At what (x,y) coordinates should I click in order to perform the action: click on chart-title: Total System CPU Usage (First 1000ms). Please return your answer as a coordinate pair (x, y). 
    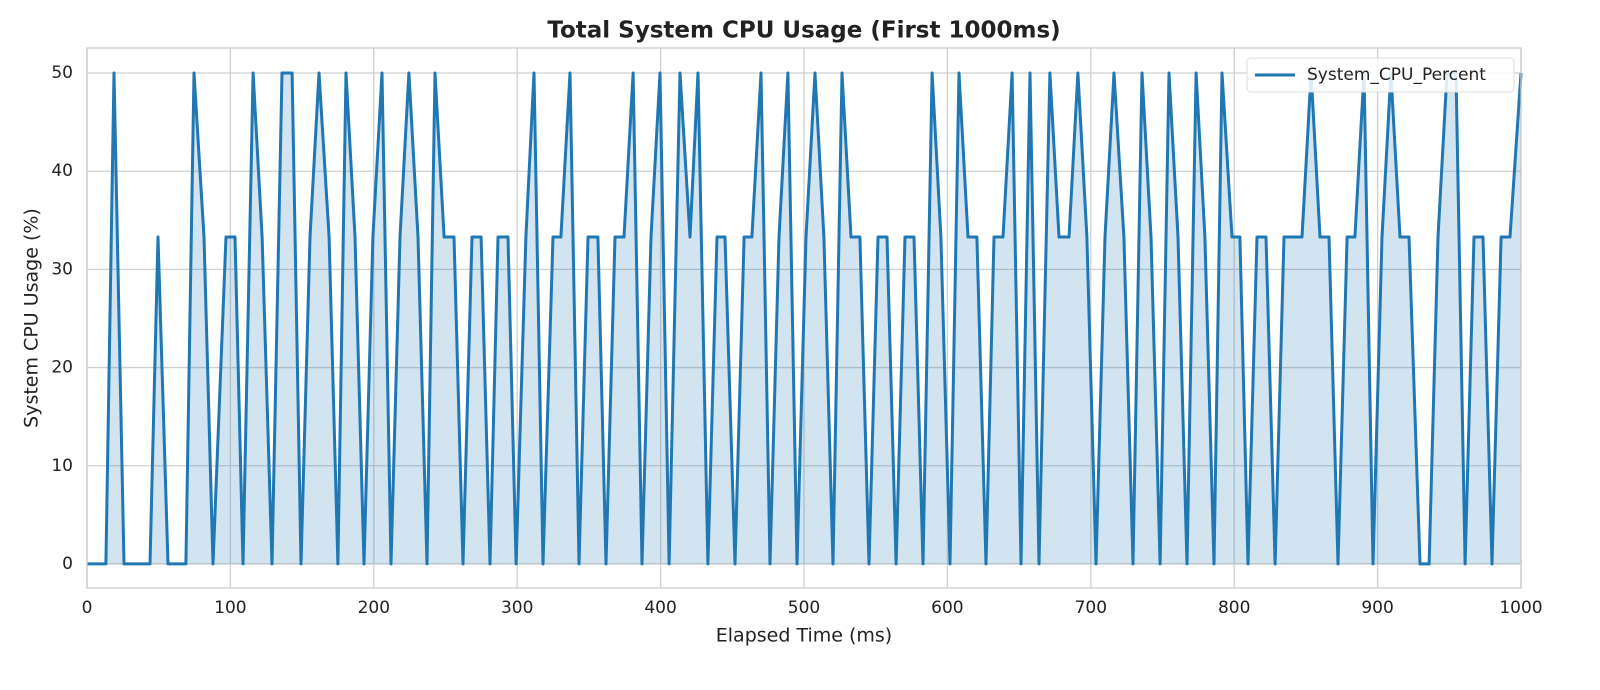
    Looking at the image, I should click on (803, 31).